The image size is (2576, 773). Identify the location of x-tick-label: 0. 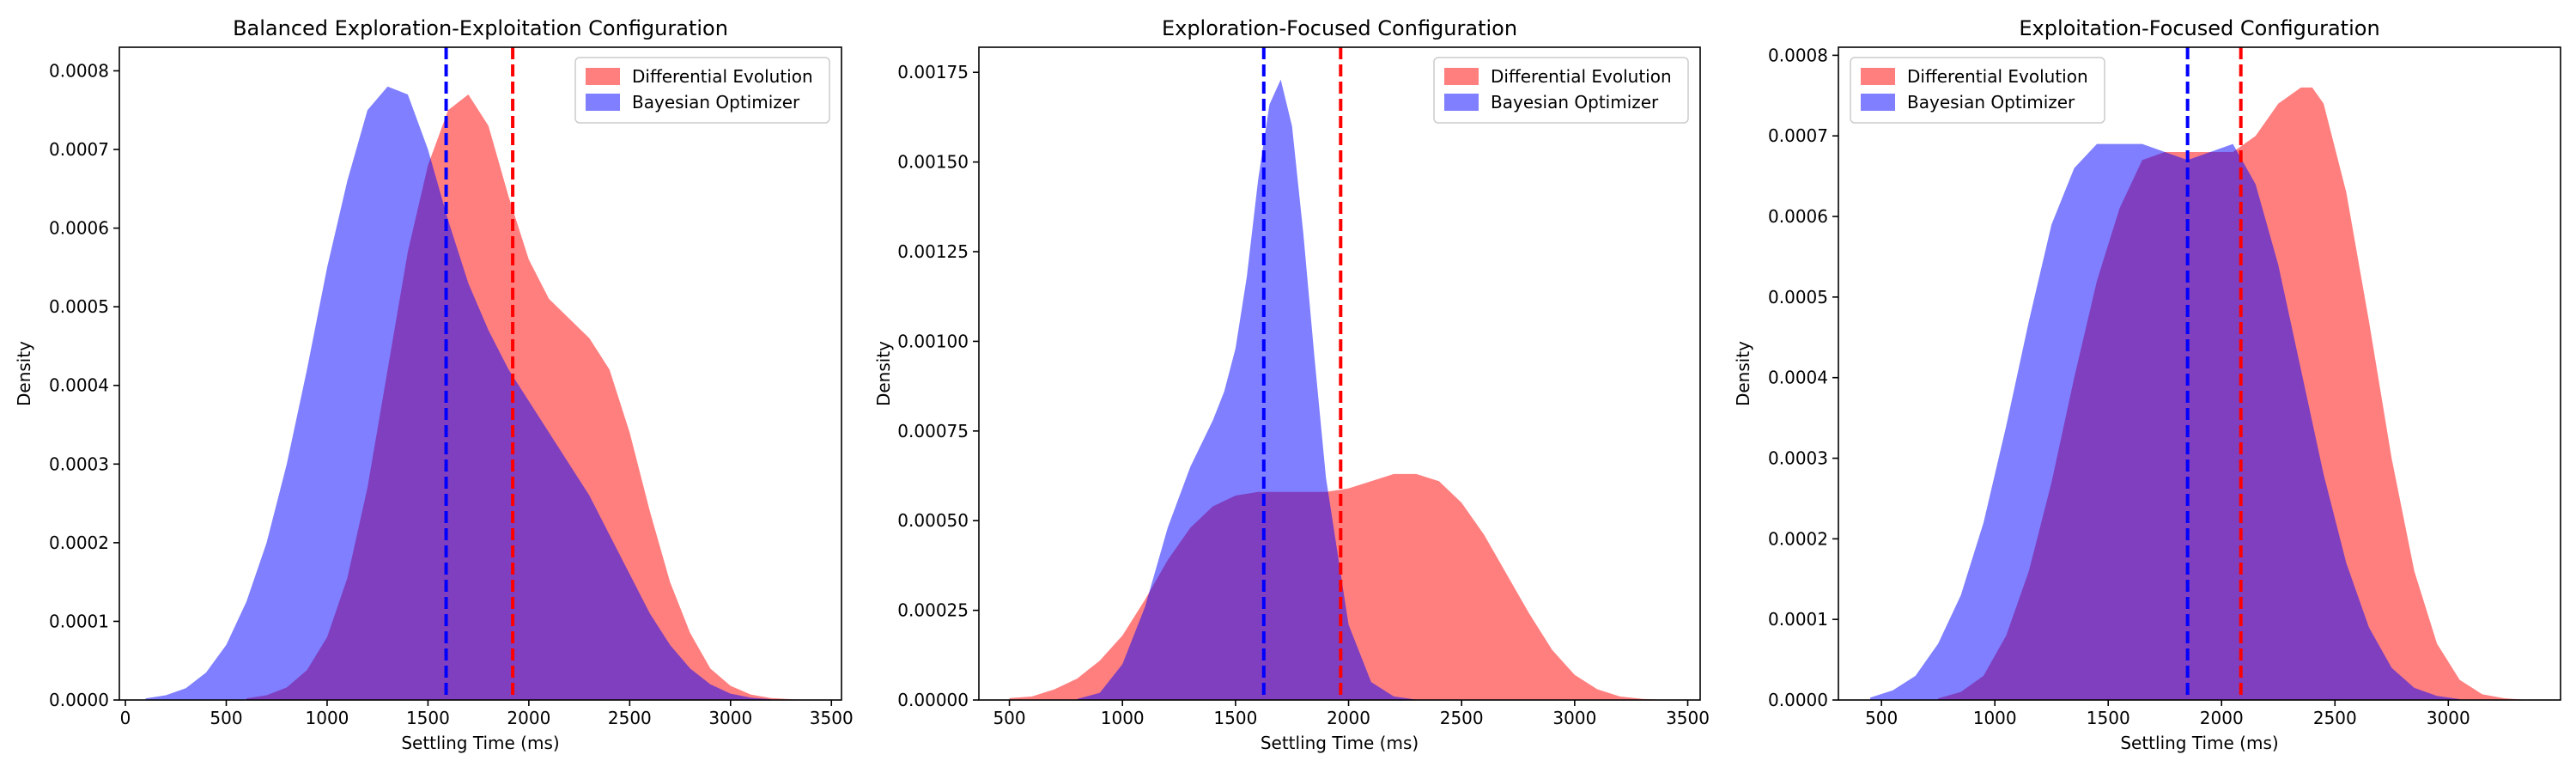
(126, 718).